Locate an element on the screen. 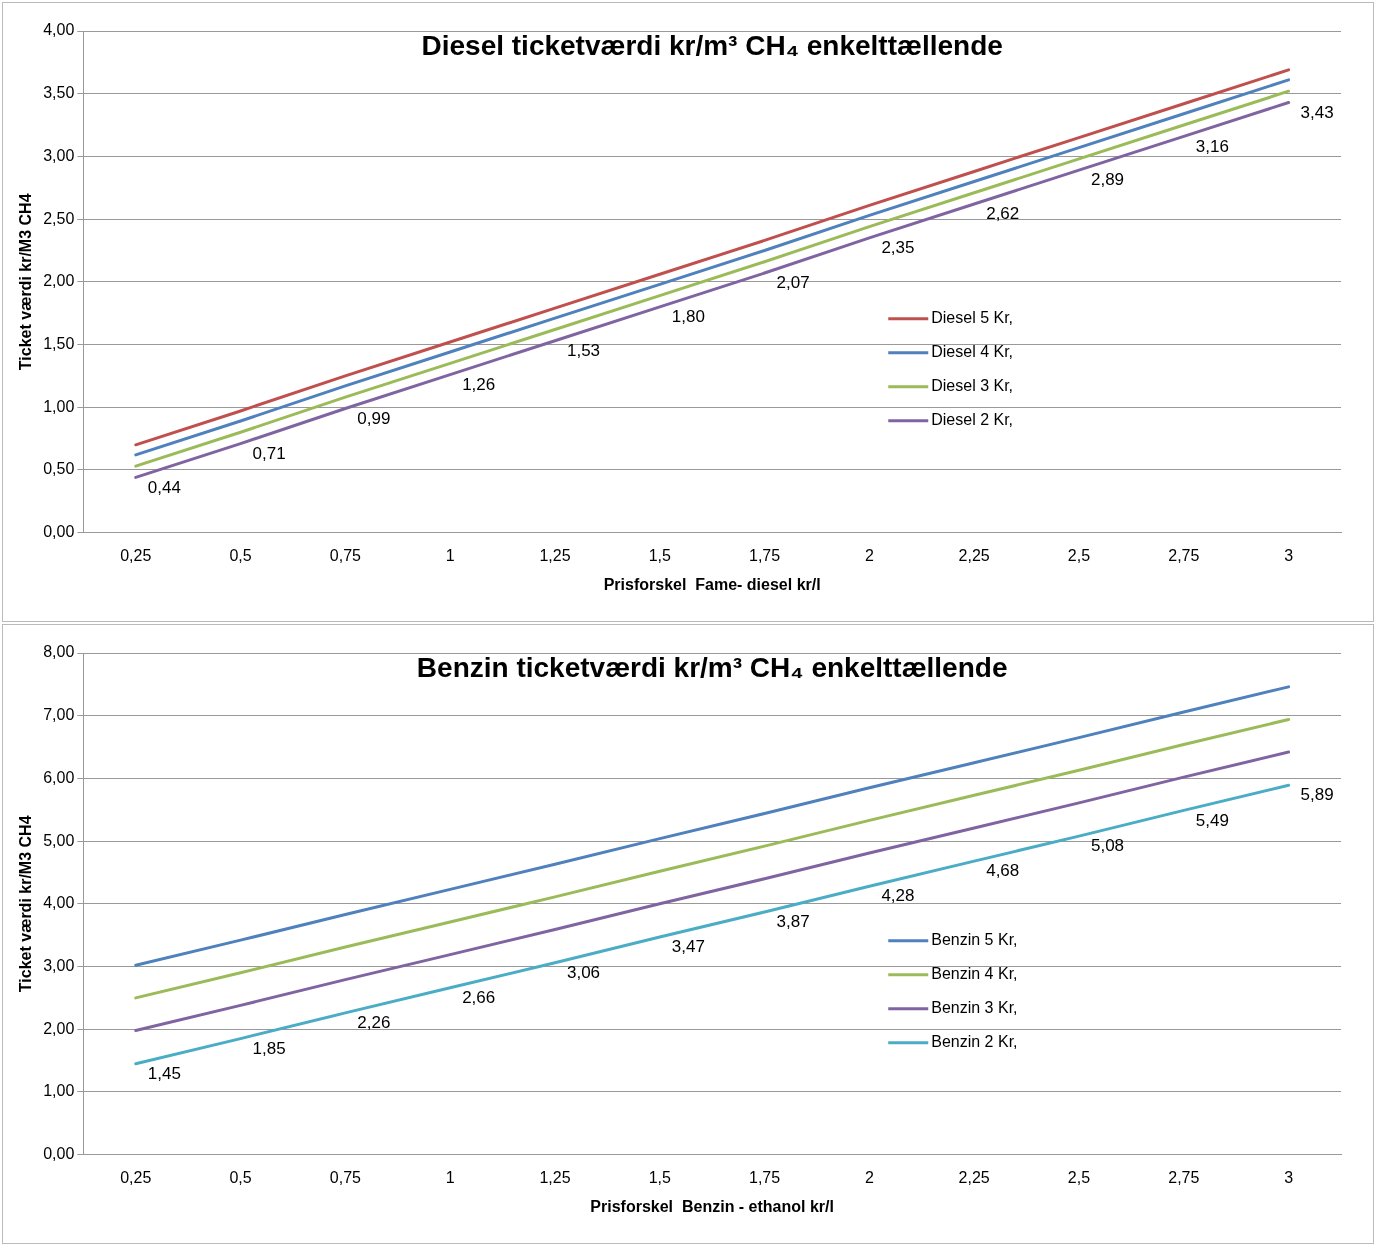 The image size is (1375, 1245). data-label: 5,49 is located at coordinates (1212, 820).